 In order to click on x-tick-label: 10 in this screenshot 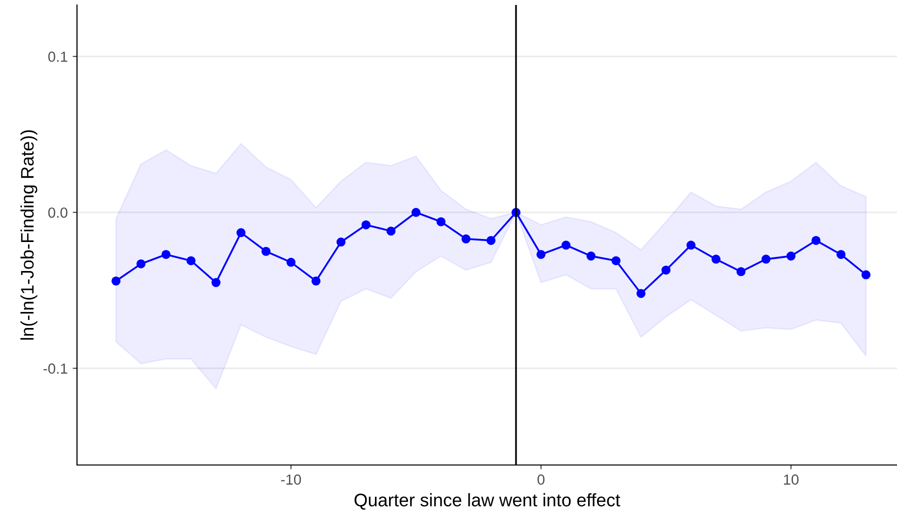, I will do `click(791, 479)`.